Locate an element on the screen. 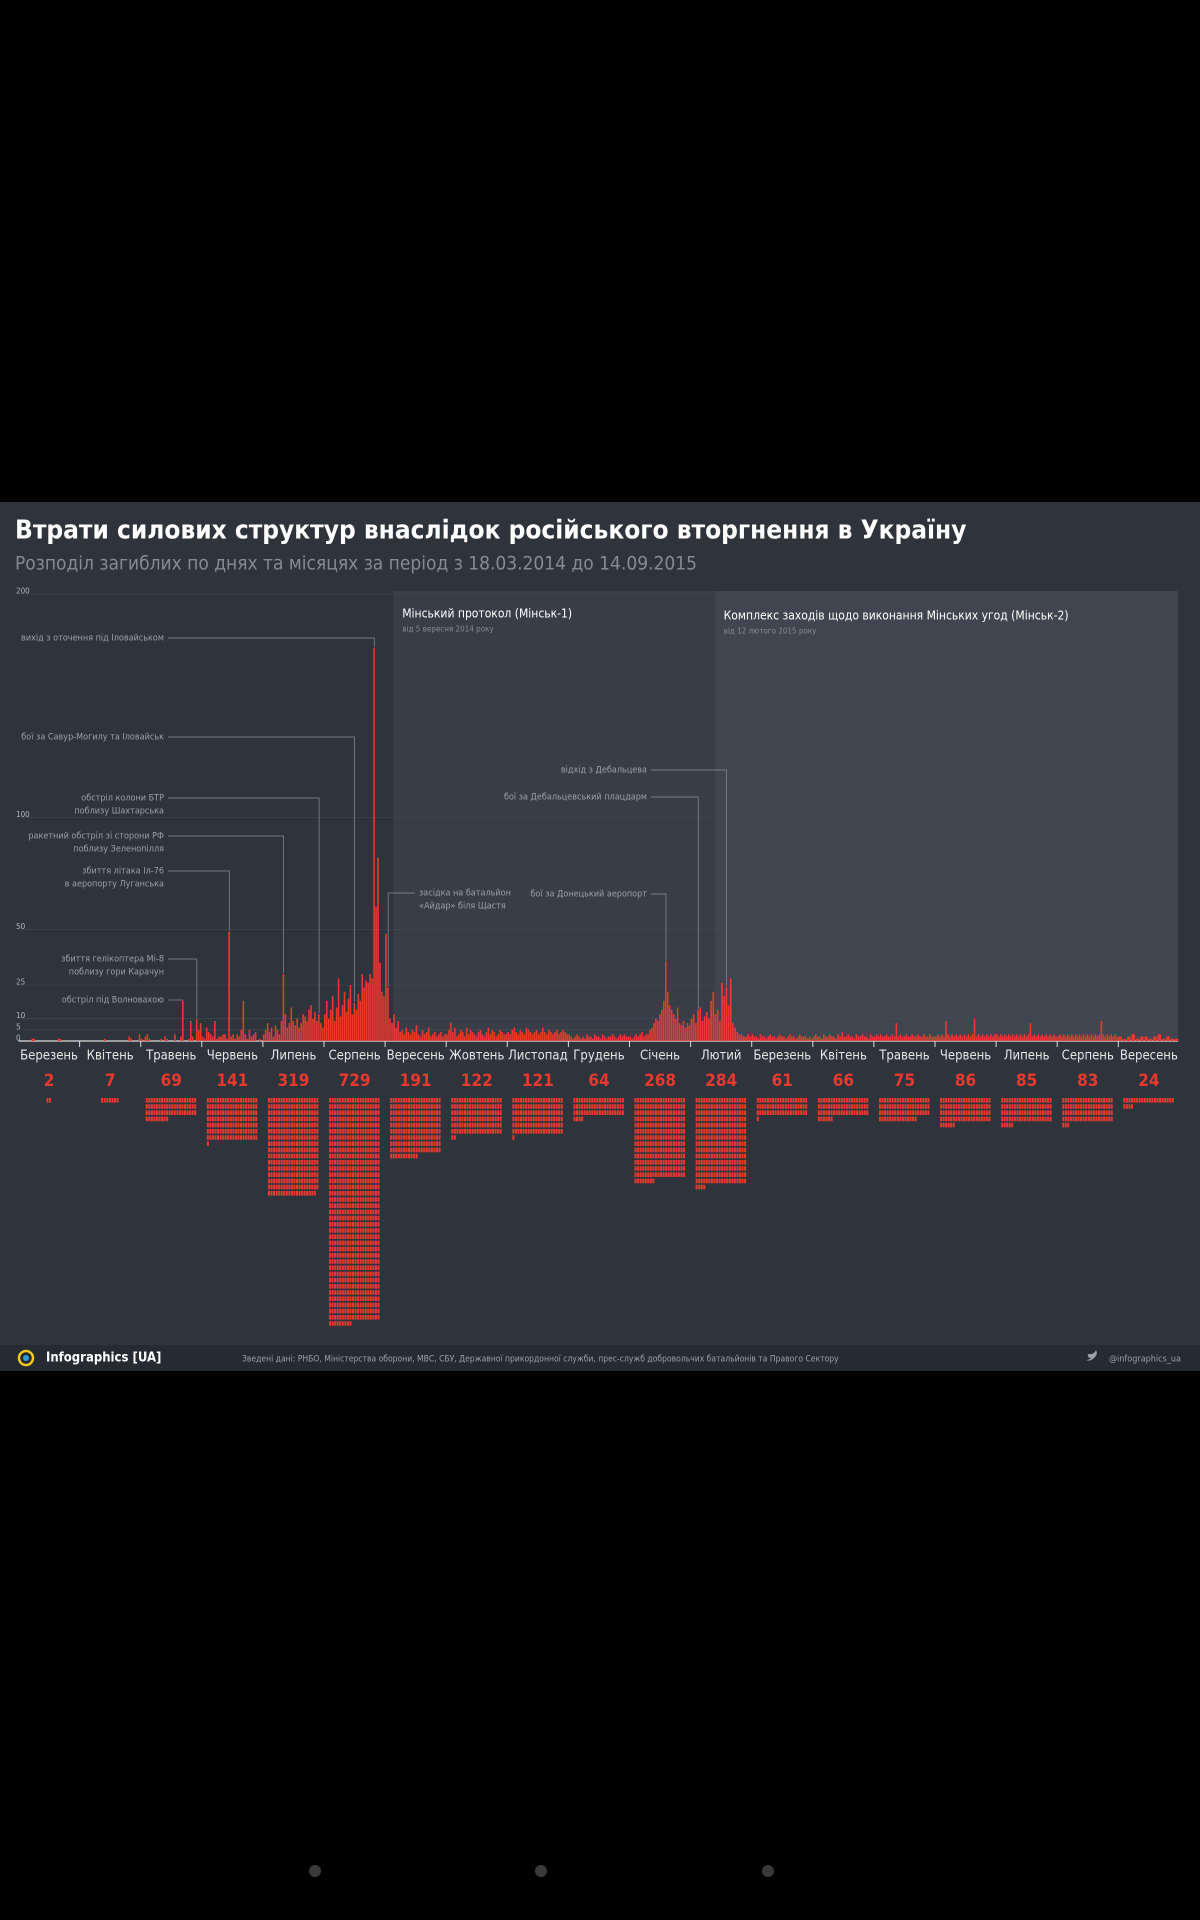 This screenshot has width=1200, height=1920. month-total: 83 is located at coordinates (1087, 1081).